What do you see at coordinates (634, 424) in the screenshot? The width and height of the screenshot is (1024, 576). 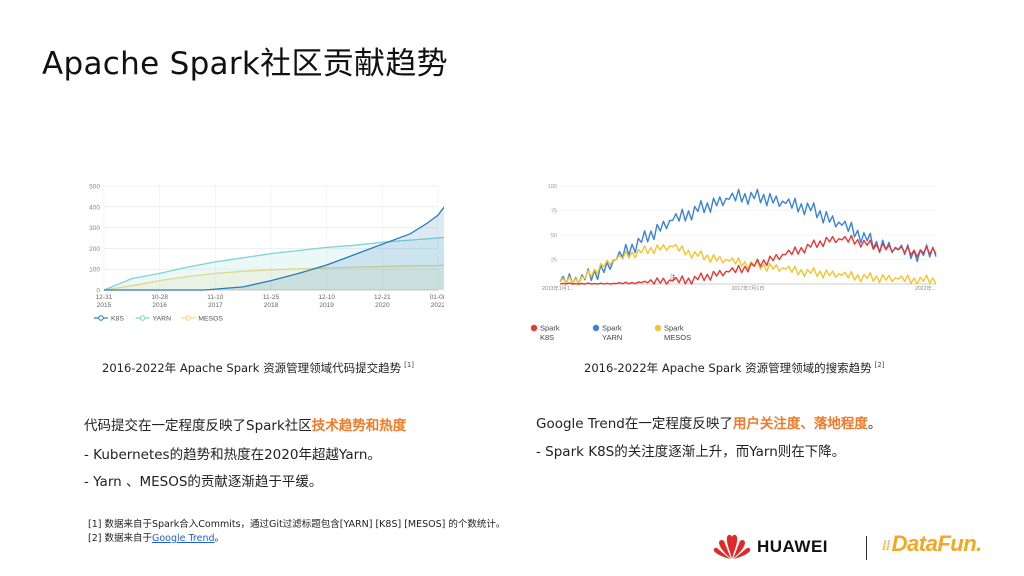 I see `right-heading-prefix: Google Trend在一定程度反映了` at bounding box center [634, 424].